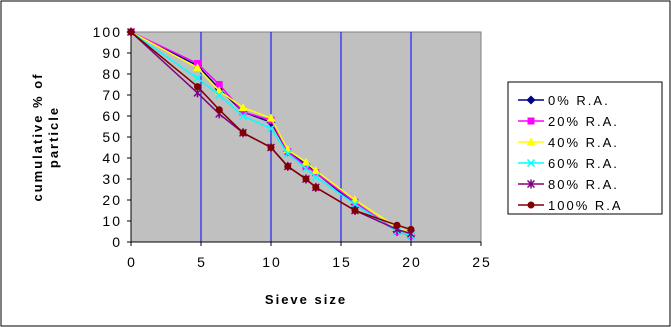 The height and width of the screenshot is (327, 671). I want to click on x-axis-title: Sieve size, so click(306, 299).